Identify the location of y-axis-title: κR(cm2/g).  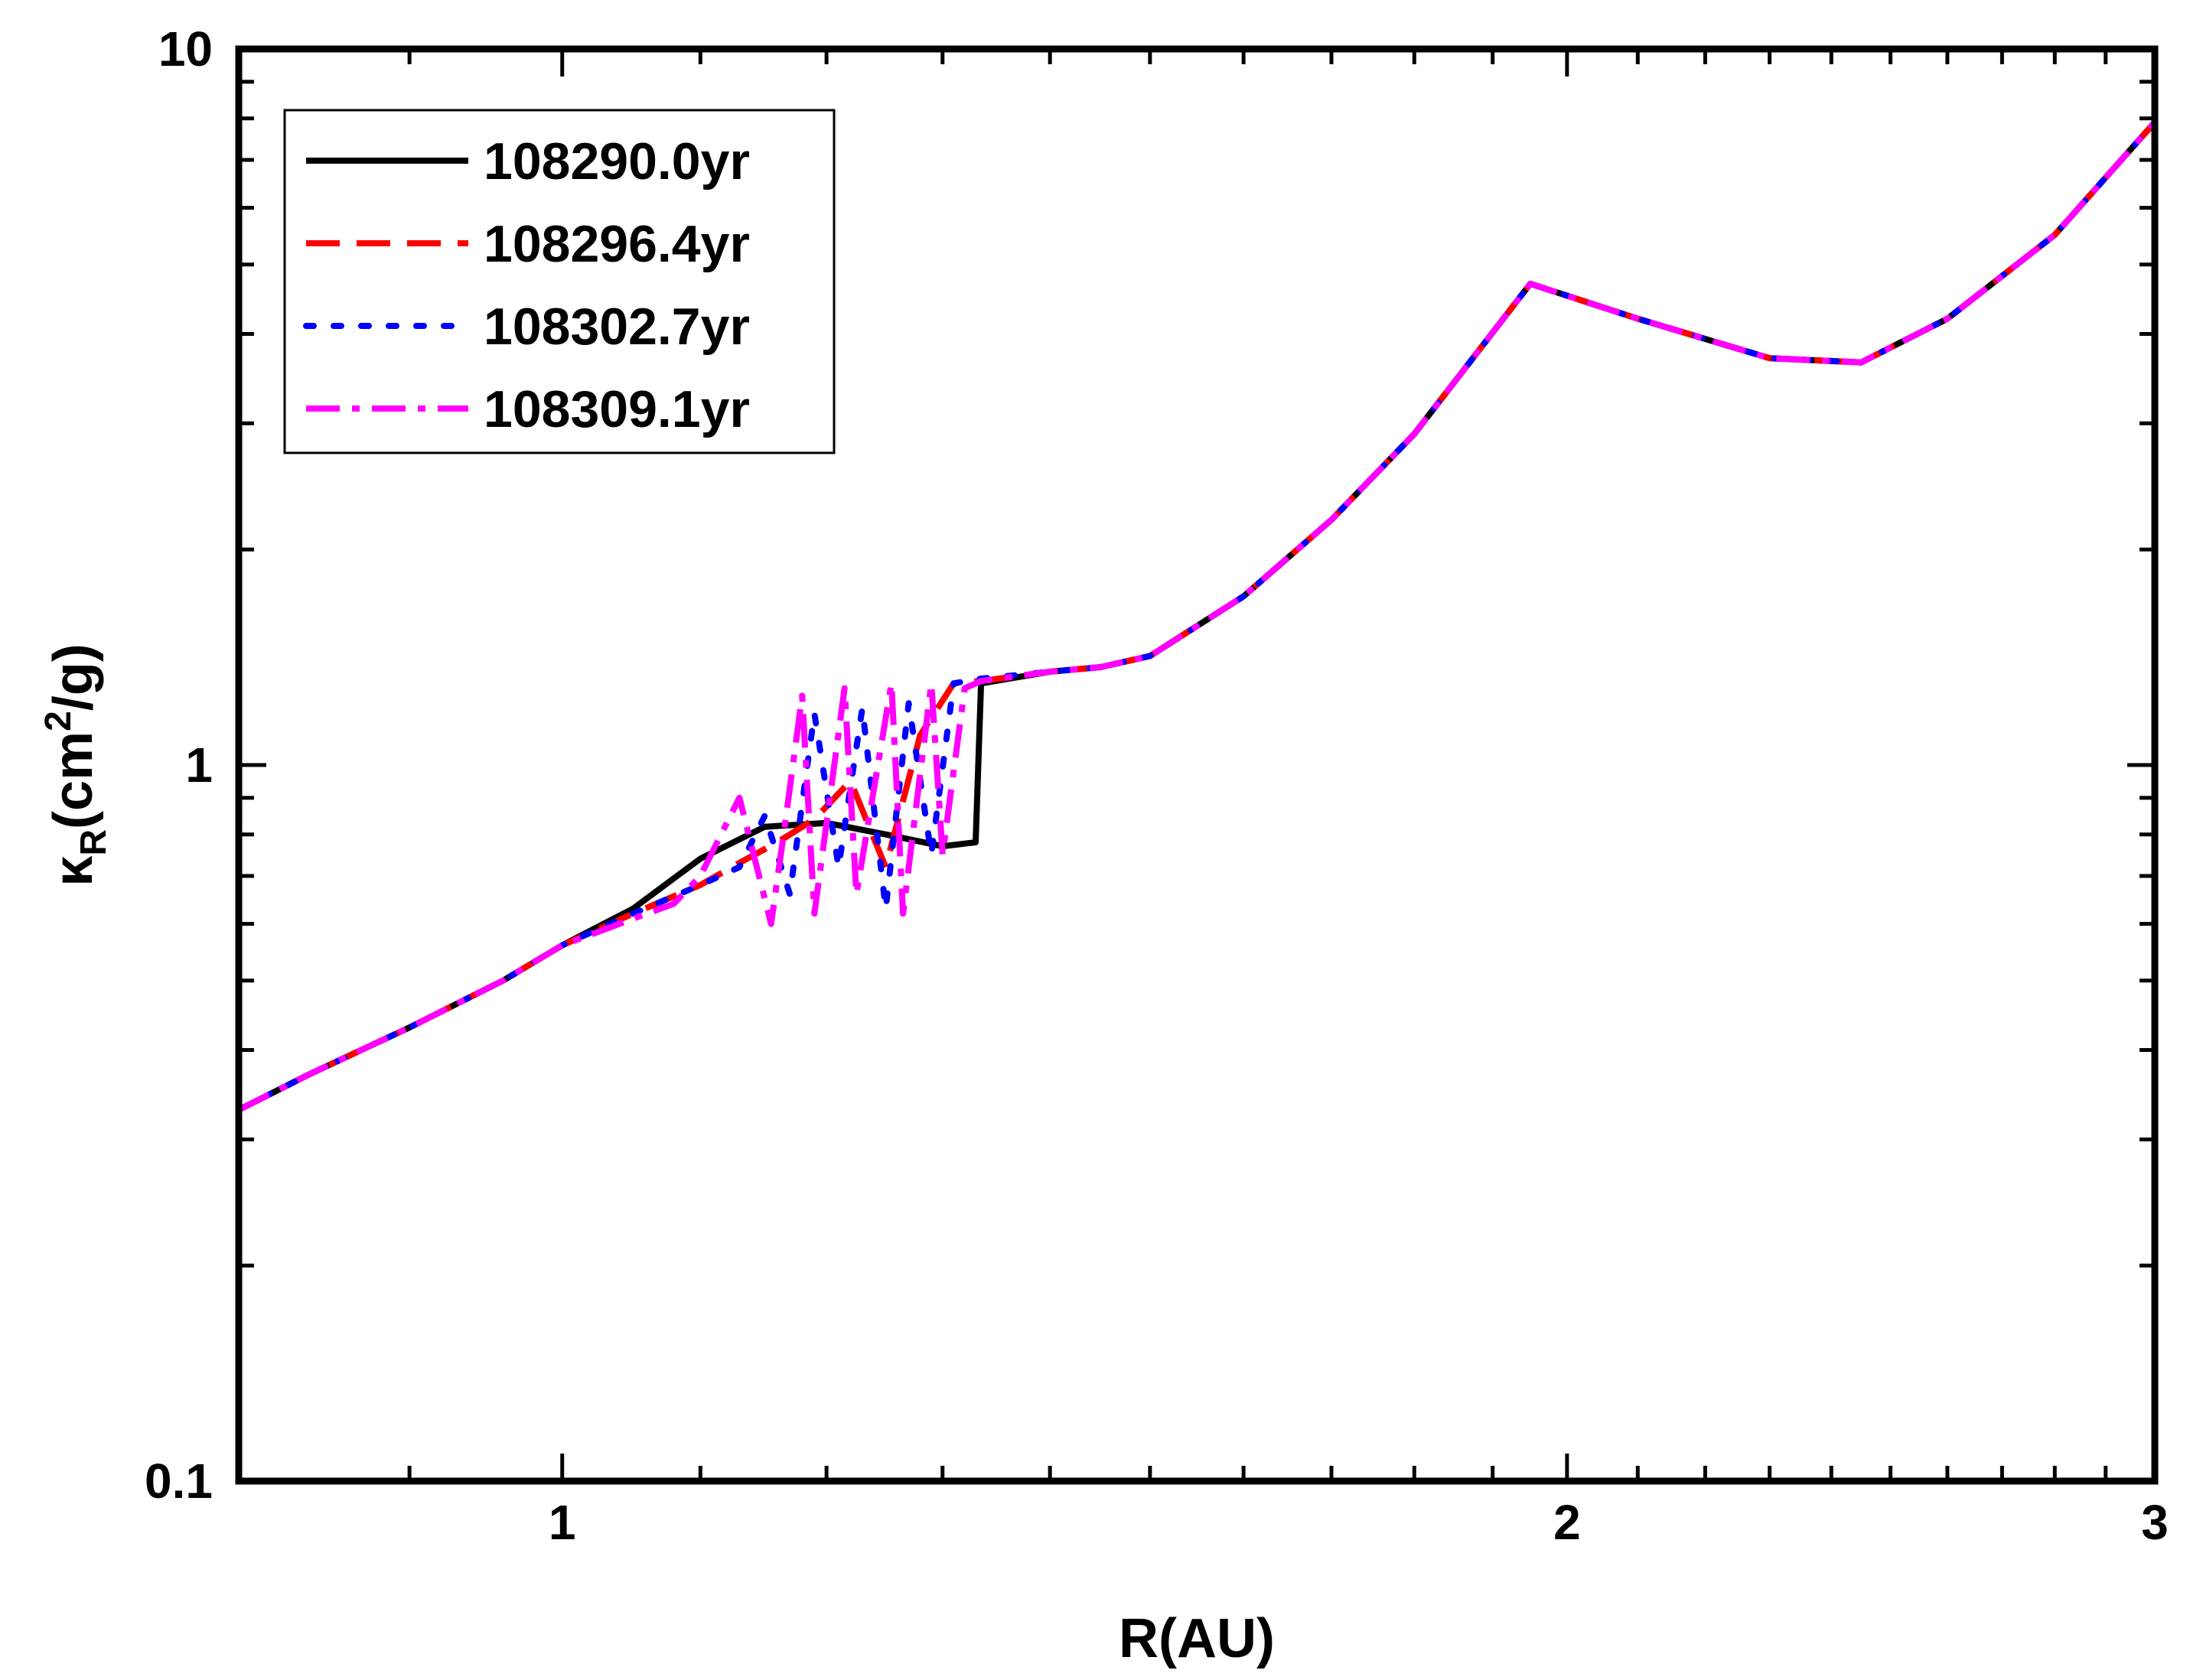
(76, 765).